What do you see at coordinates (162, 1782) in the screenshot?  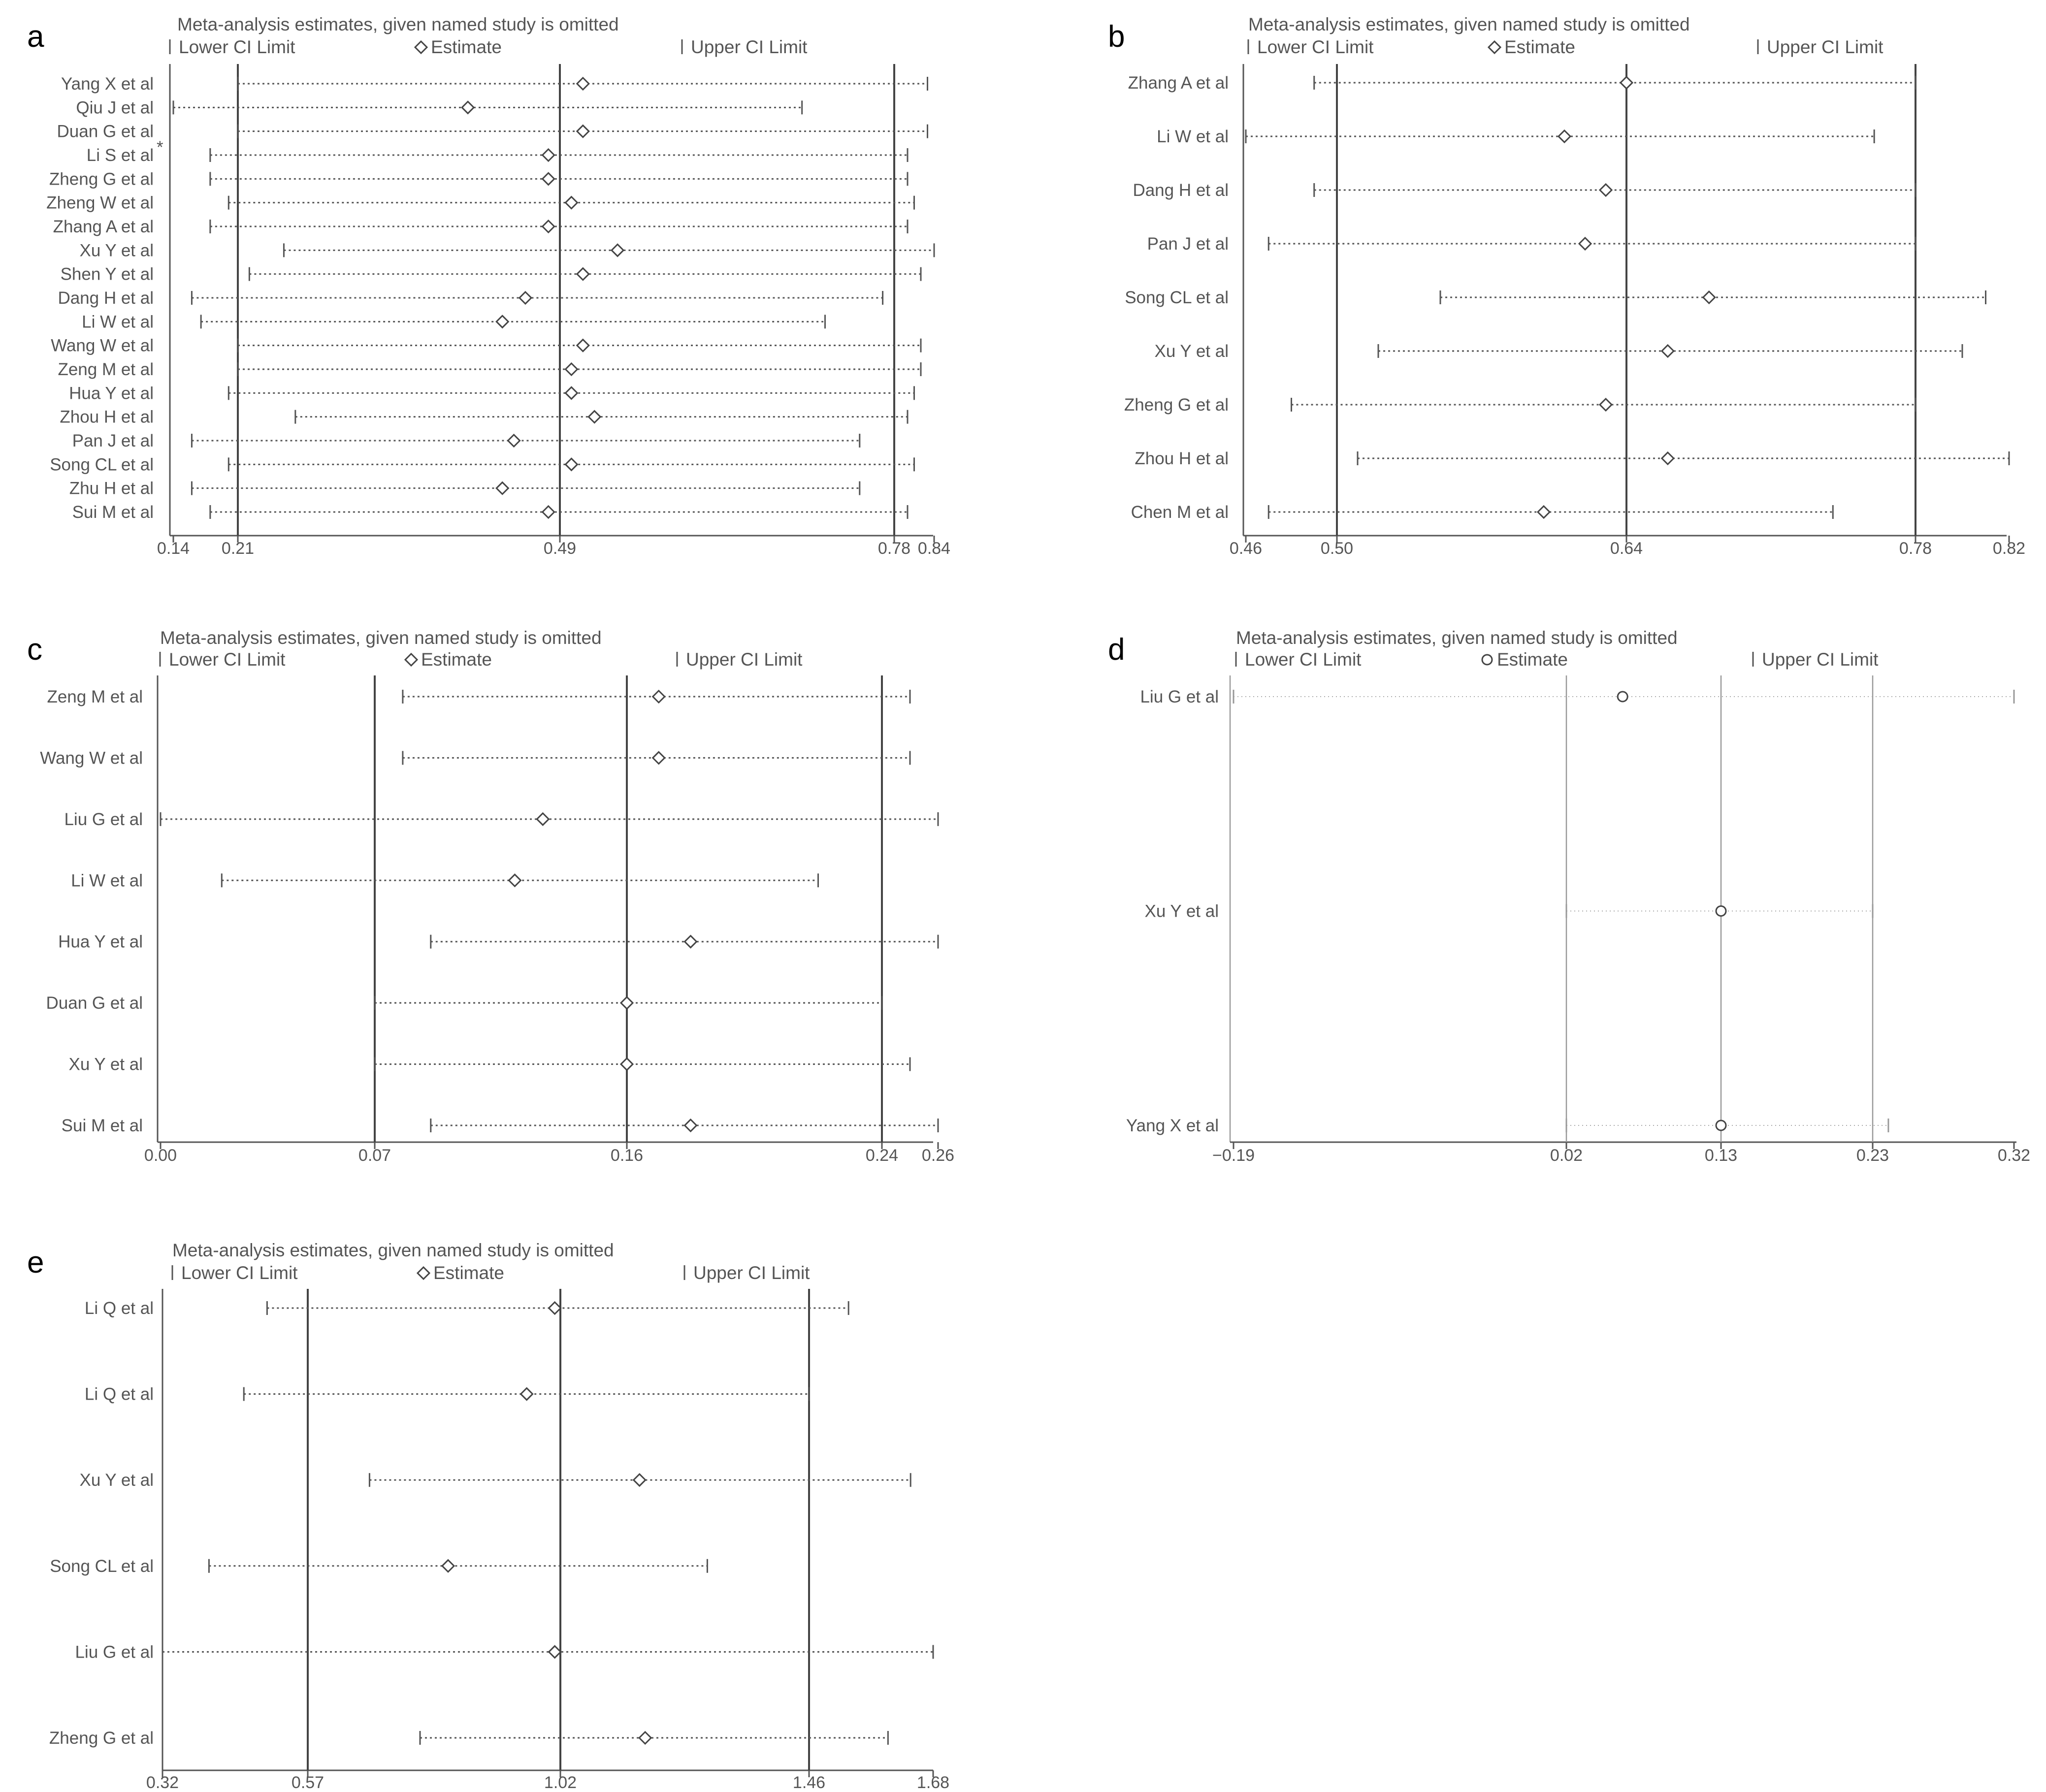 I see `x-tick-label: 0.32` at bounding box center [162, 1782].